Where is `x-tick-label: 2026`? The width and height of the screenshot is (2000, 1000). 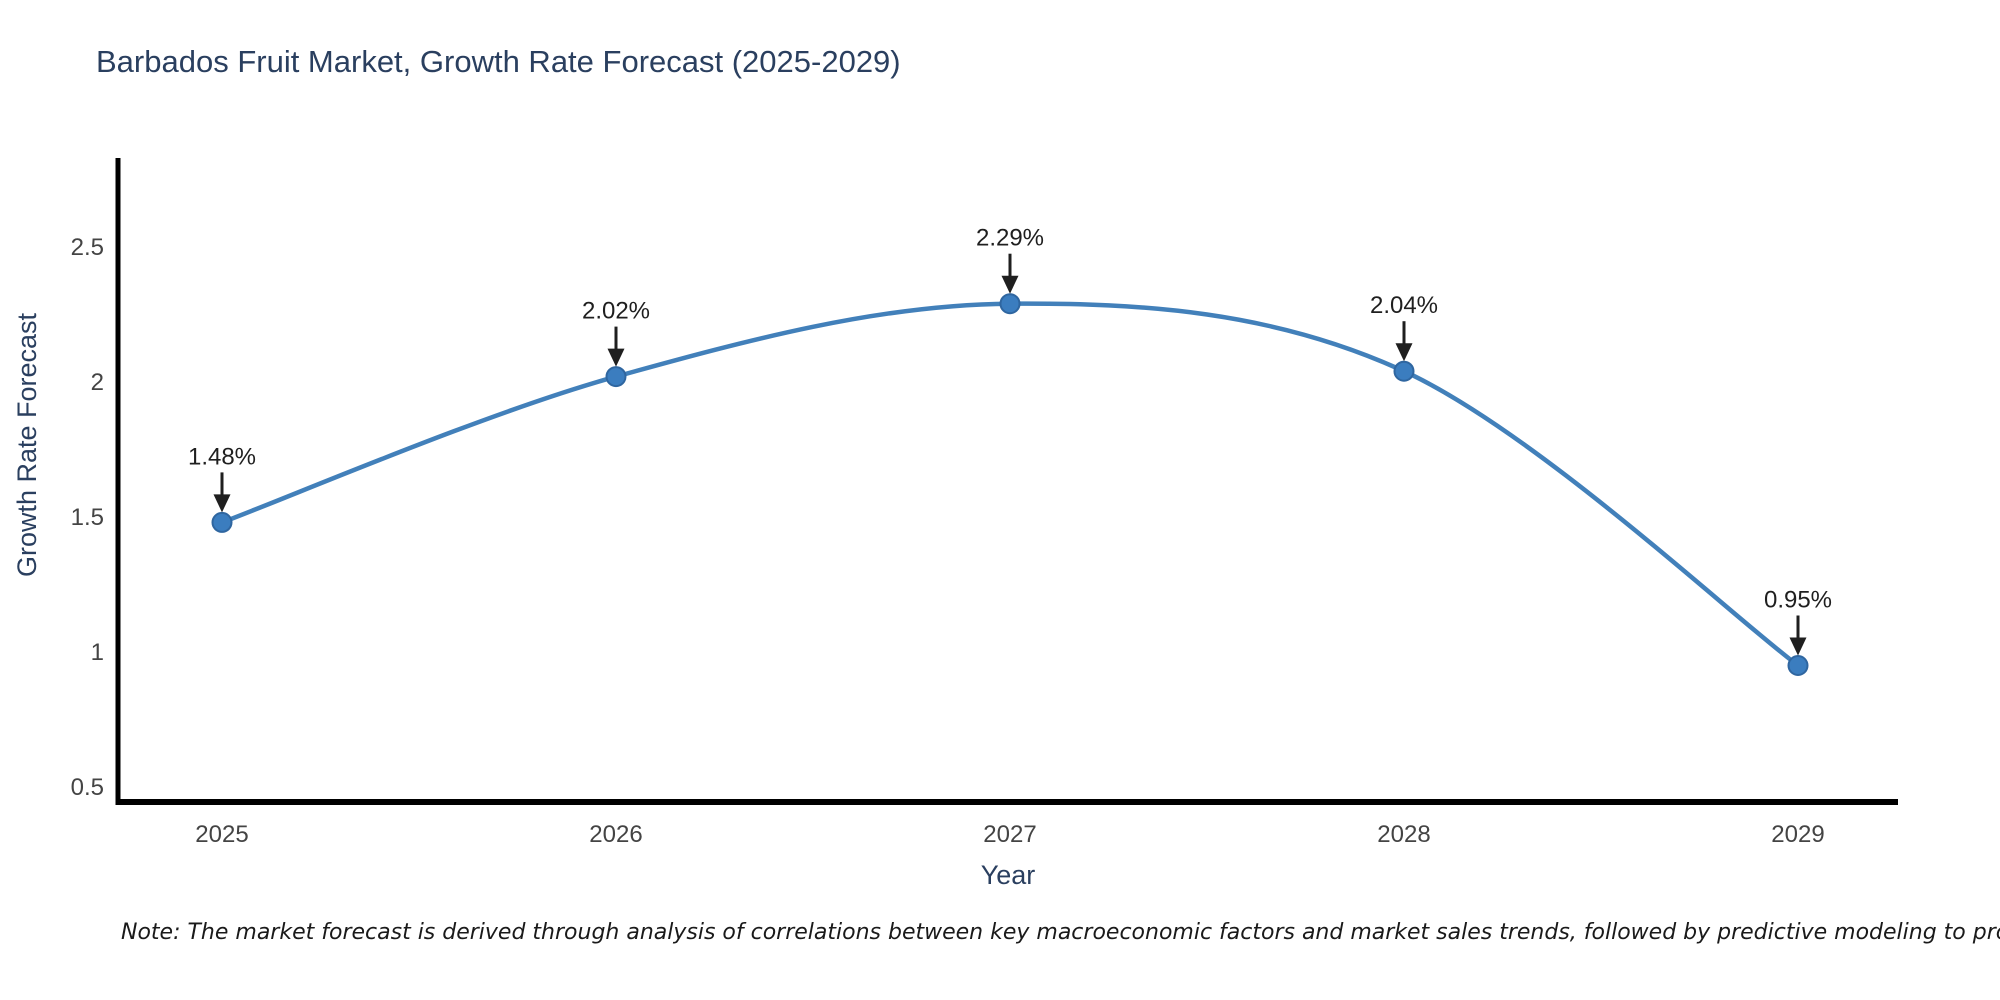 x-tick-label: 2026 is located at coordinates (615, 834).